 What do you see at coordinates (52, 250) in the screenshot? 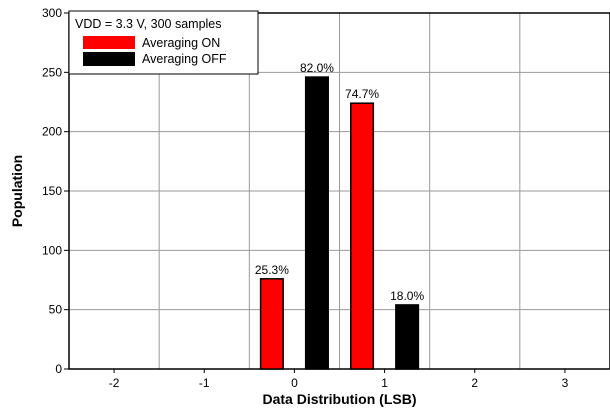
I see `y-tick-label: 100` at bounding box center [52, 250].